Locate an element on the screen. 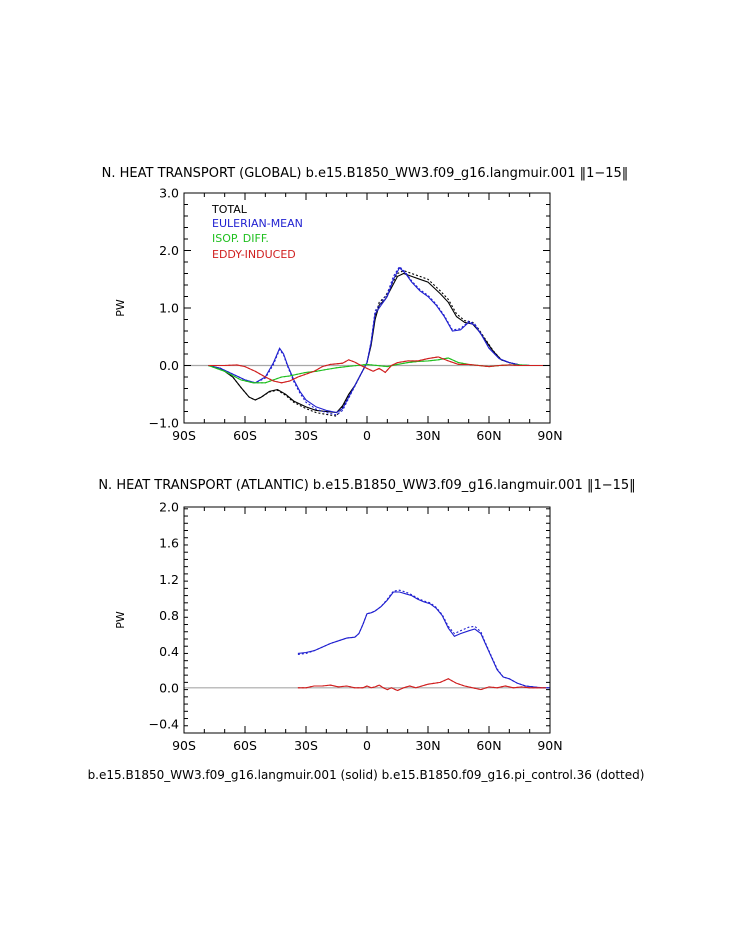 Image resolution: width=733 pixels, height=945 pixels. atlantic-x-tick-label: 90N is located at coordinates (549, 745).